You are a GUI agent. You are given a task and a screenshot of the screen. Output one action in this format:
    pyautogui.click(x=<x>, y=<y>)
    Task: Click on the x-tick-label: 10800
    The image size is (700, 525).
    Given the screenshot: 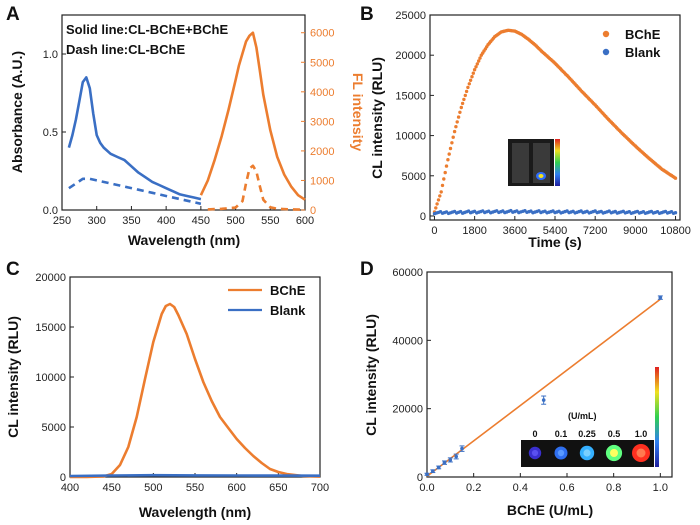 What is the action you would take?
    pyautogui.click(x=675, y=231)
    